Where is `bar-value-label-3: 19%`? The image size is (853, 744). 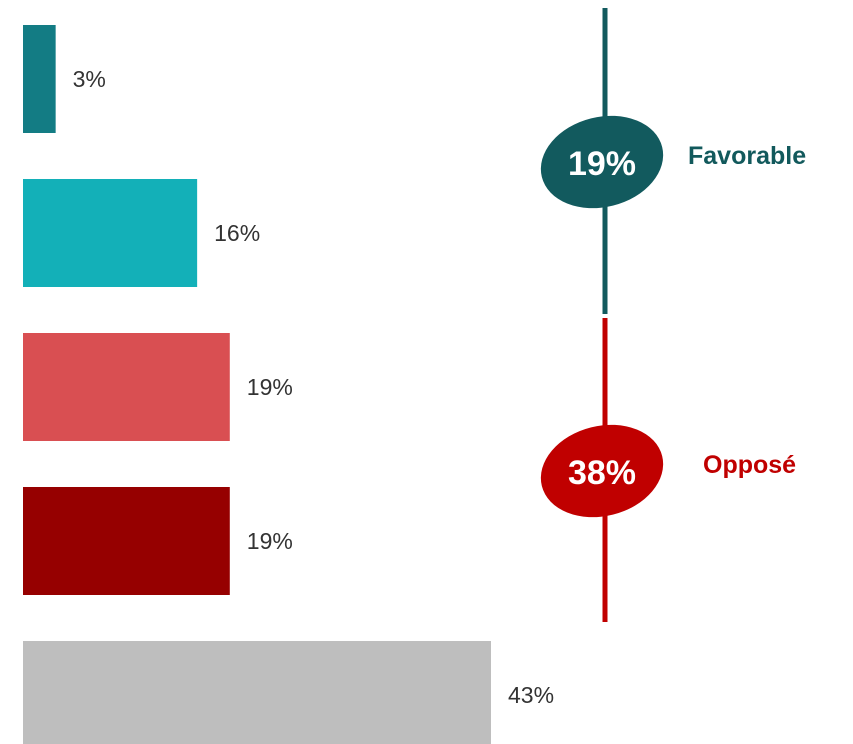
bar-value-label-3: 19% is located at coordinates (270, 387).